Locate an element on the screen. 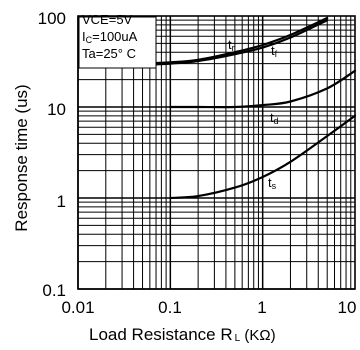 This screenshot has height=350, width=360. y-tick-10: 10 is located at coordinates (56, 109).